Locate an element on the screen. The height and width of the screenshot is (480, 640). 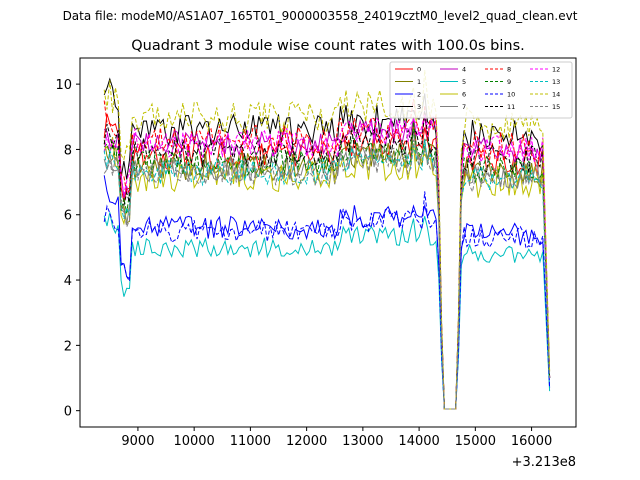
legend-label-7: 7 is located at coordinates (464, 107).